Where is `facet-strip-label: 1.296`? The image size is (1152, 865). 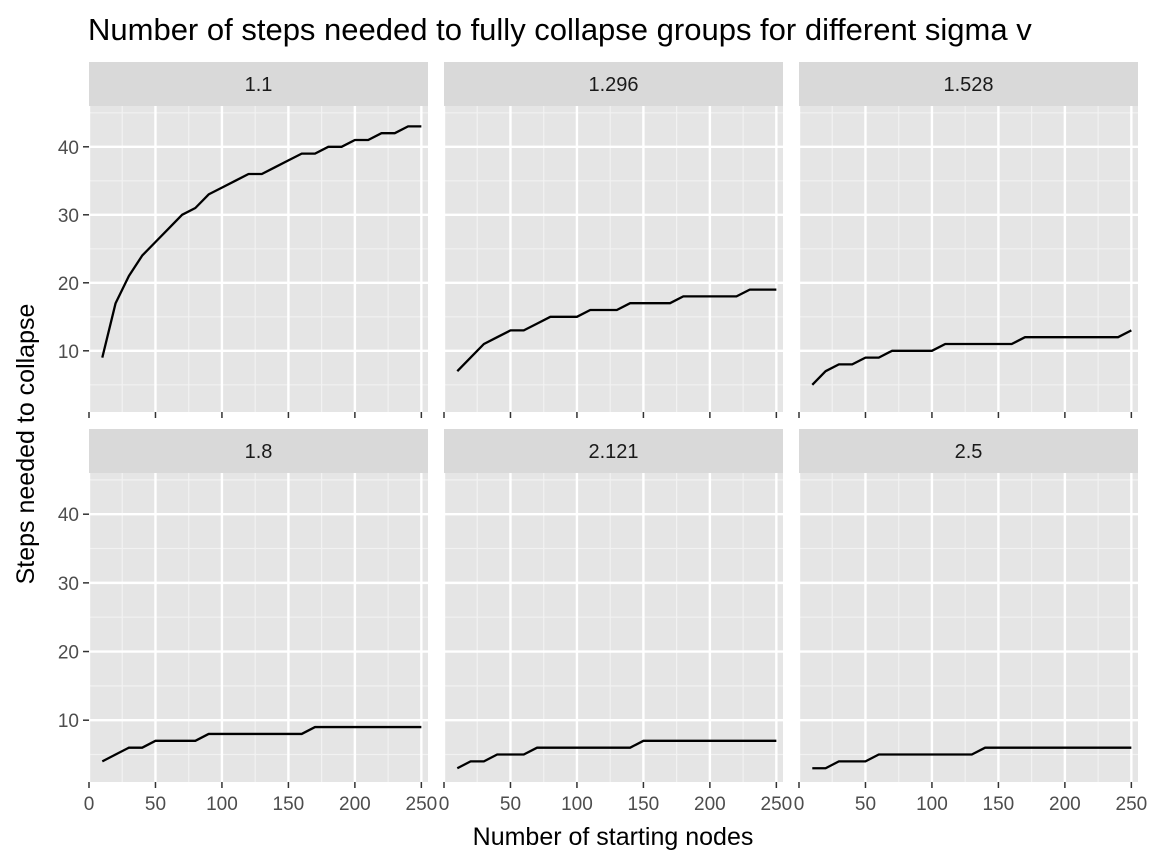
facet-strip-label: 1.296 is located at coordinates (613, 85).